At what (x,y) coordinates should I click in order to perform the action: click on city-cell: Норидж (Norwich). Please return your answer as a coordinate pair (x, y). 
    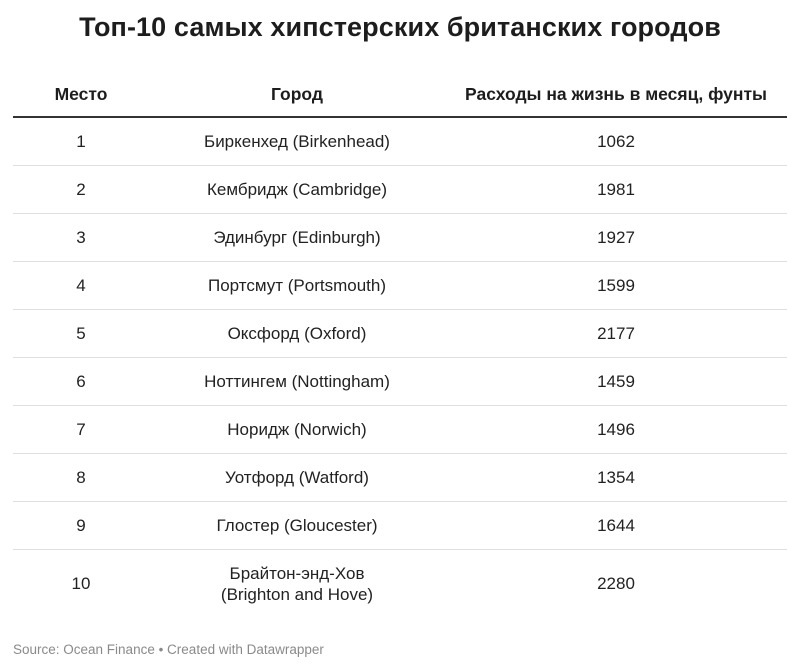
    Looking at the image, I should click on (297, 429).